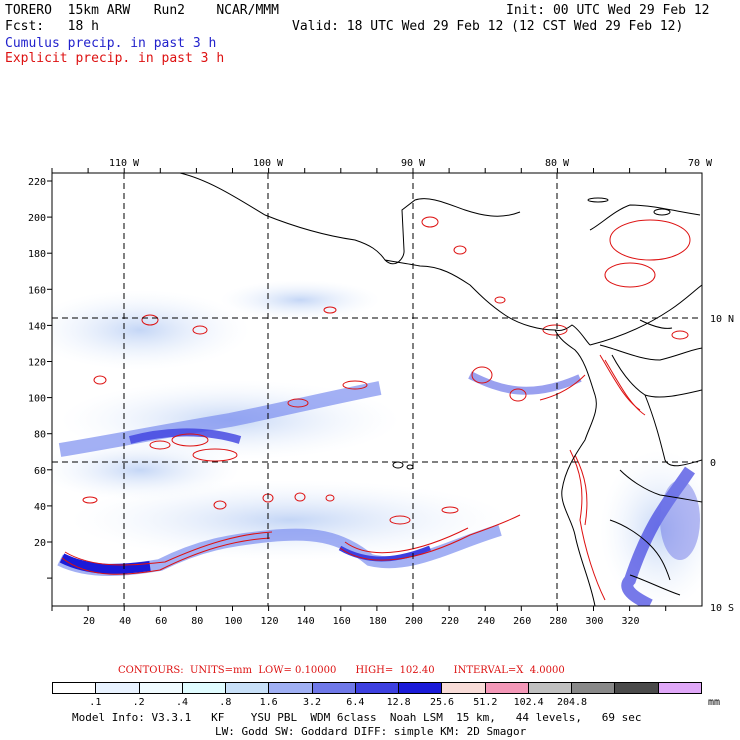 The image size is (740, 740). What do you see at coordinates (40, 471) in the screenshot?
I see `grid-y-label: 60` at bounding box center [40, 471].